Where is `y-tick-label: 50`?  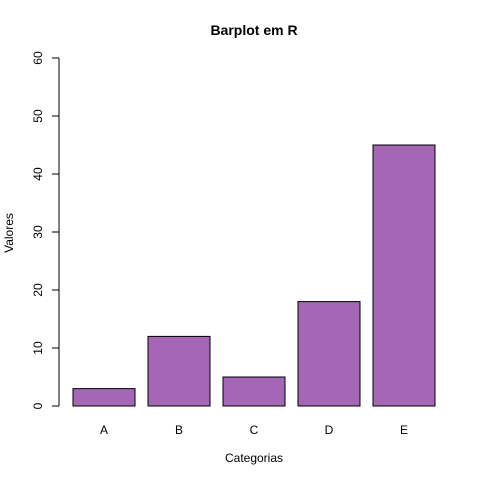
y-tick-label: 50 is located at coordinates (38, 116).